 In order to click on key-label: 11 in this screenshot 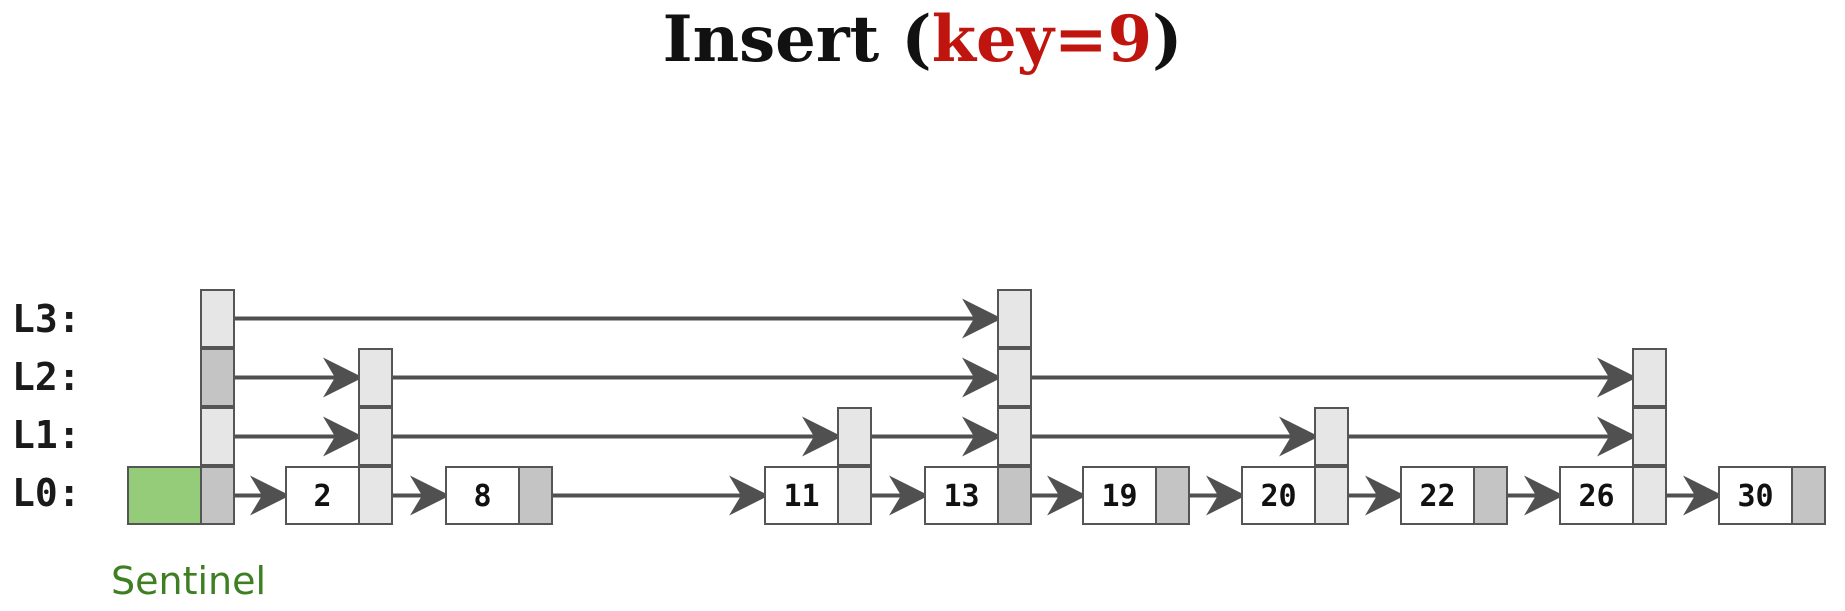, I will do `click(801, 496)`.